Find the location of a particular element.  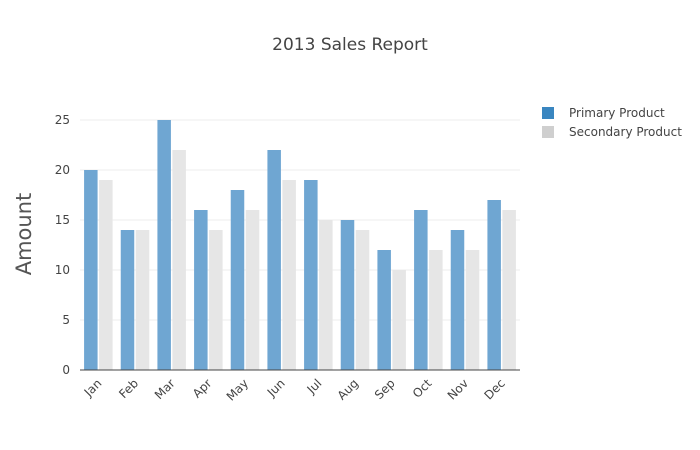

x-tick-label: Nov is located at coordinates (458, 389).